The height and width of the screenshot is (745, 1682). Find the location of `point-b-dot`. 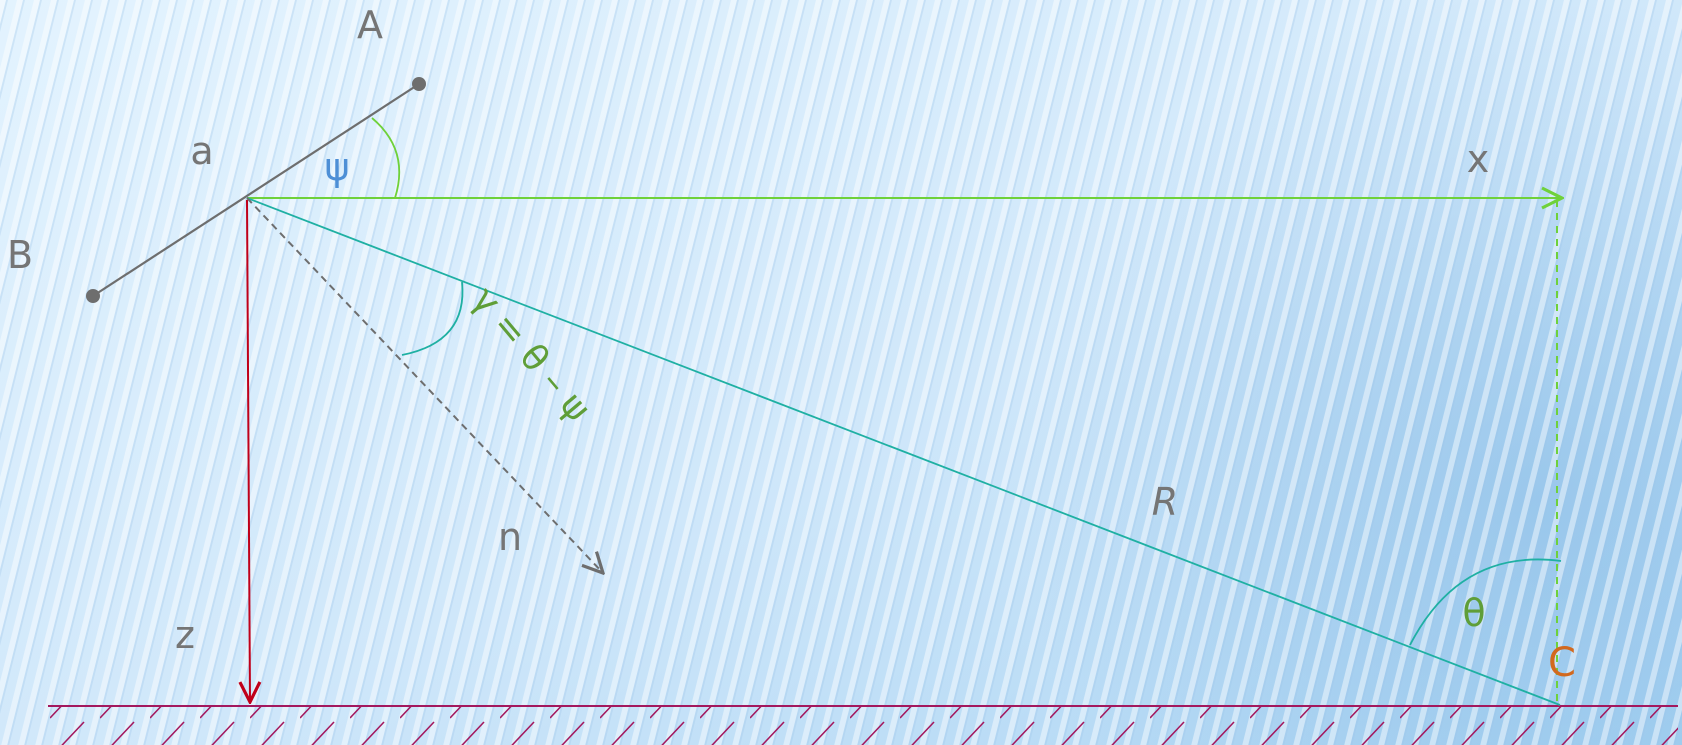

point-b-dot is located at coordinates (93, 296).